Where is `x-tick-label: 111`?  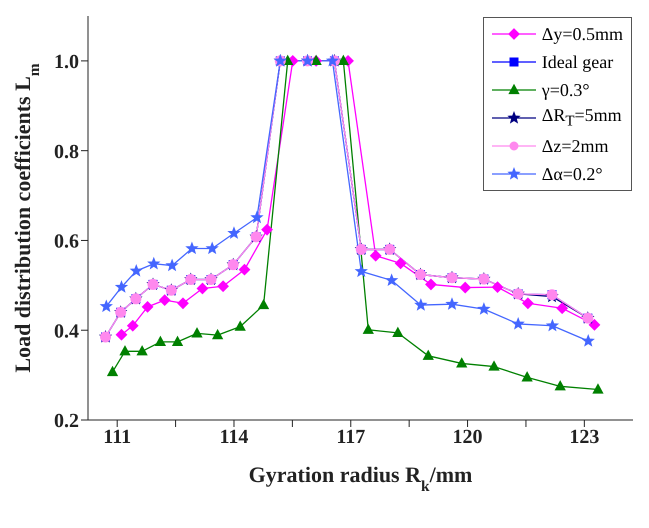
x-tick-label: 111 is located at coordinates (117, 437).